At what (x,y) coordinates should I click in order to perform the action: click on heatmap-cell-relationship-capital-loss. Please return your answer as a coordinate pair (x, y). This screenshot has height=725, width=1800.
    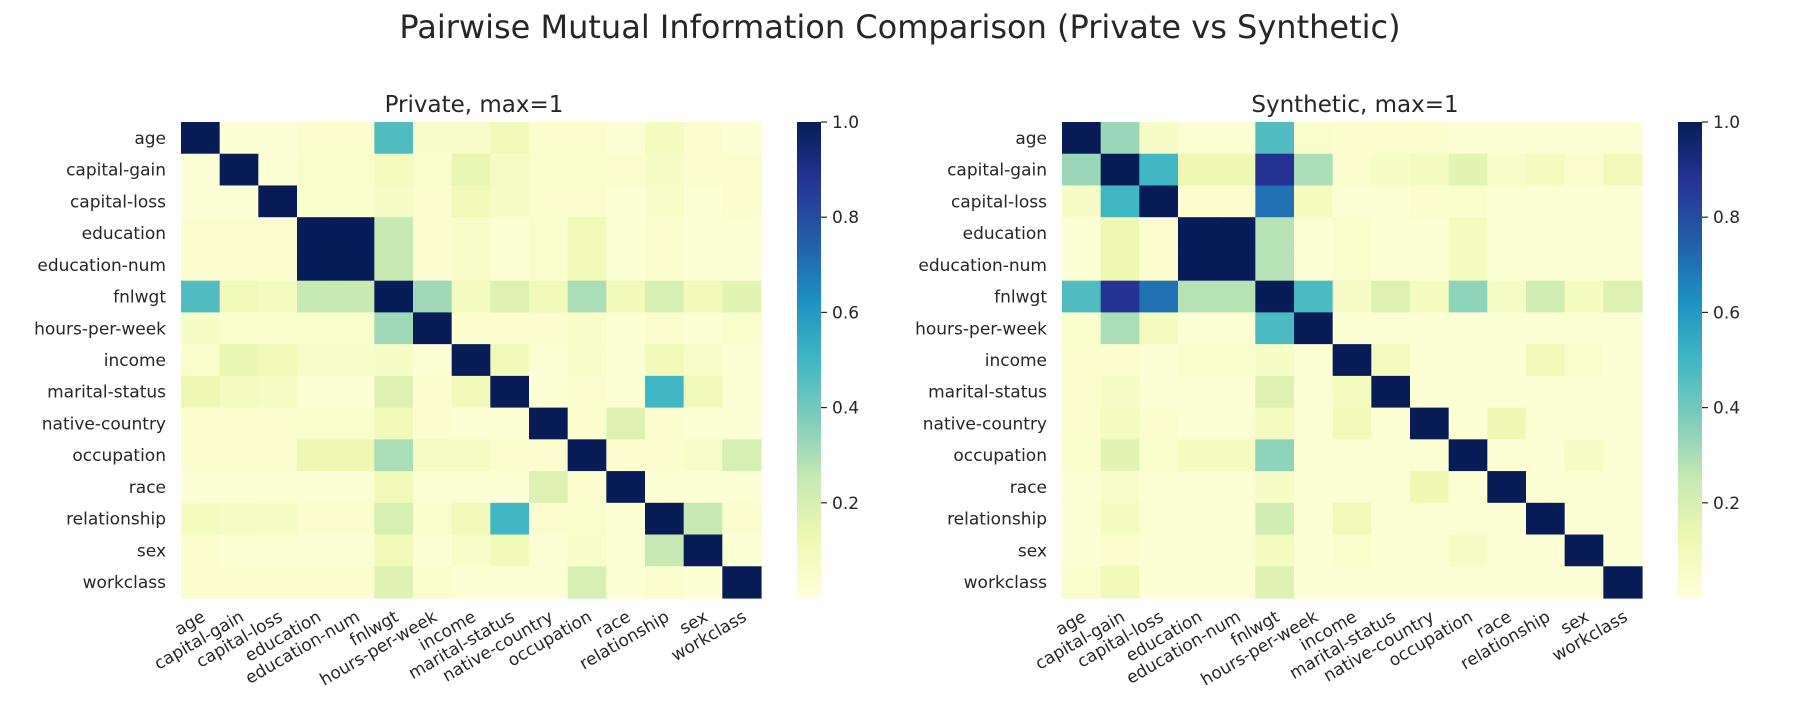
    Looking at the image, I should click on (278, 519).